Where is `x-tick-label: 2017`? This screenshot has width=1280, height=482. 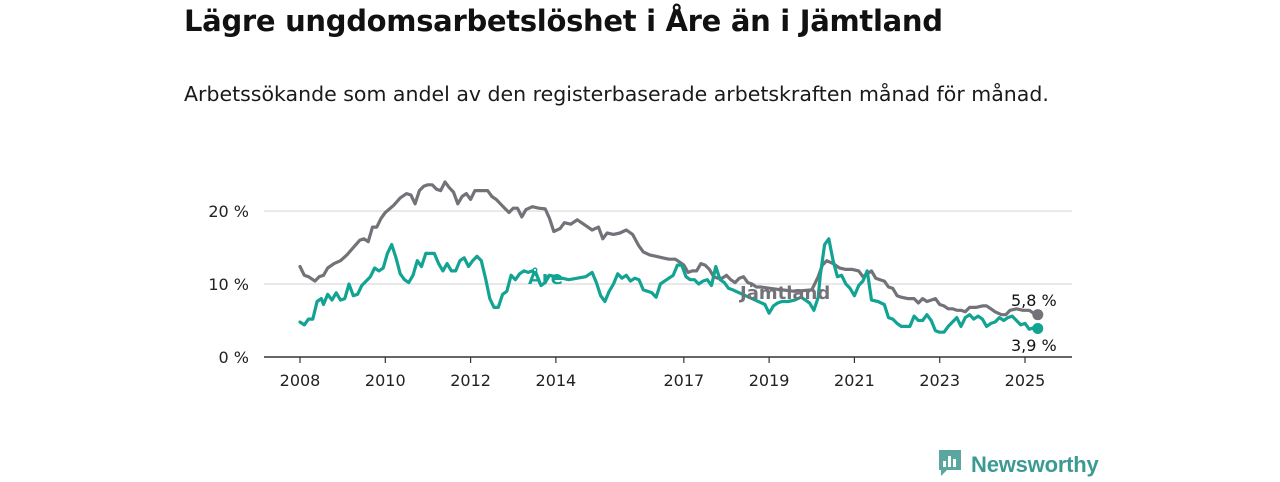
x-tick-label: 2017 is located at coordinates (683, 380).